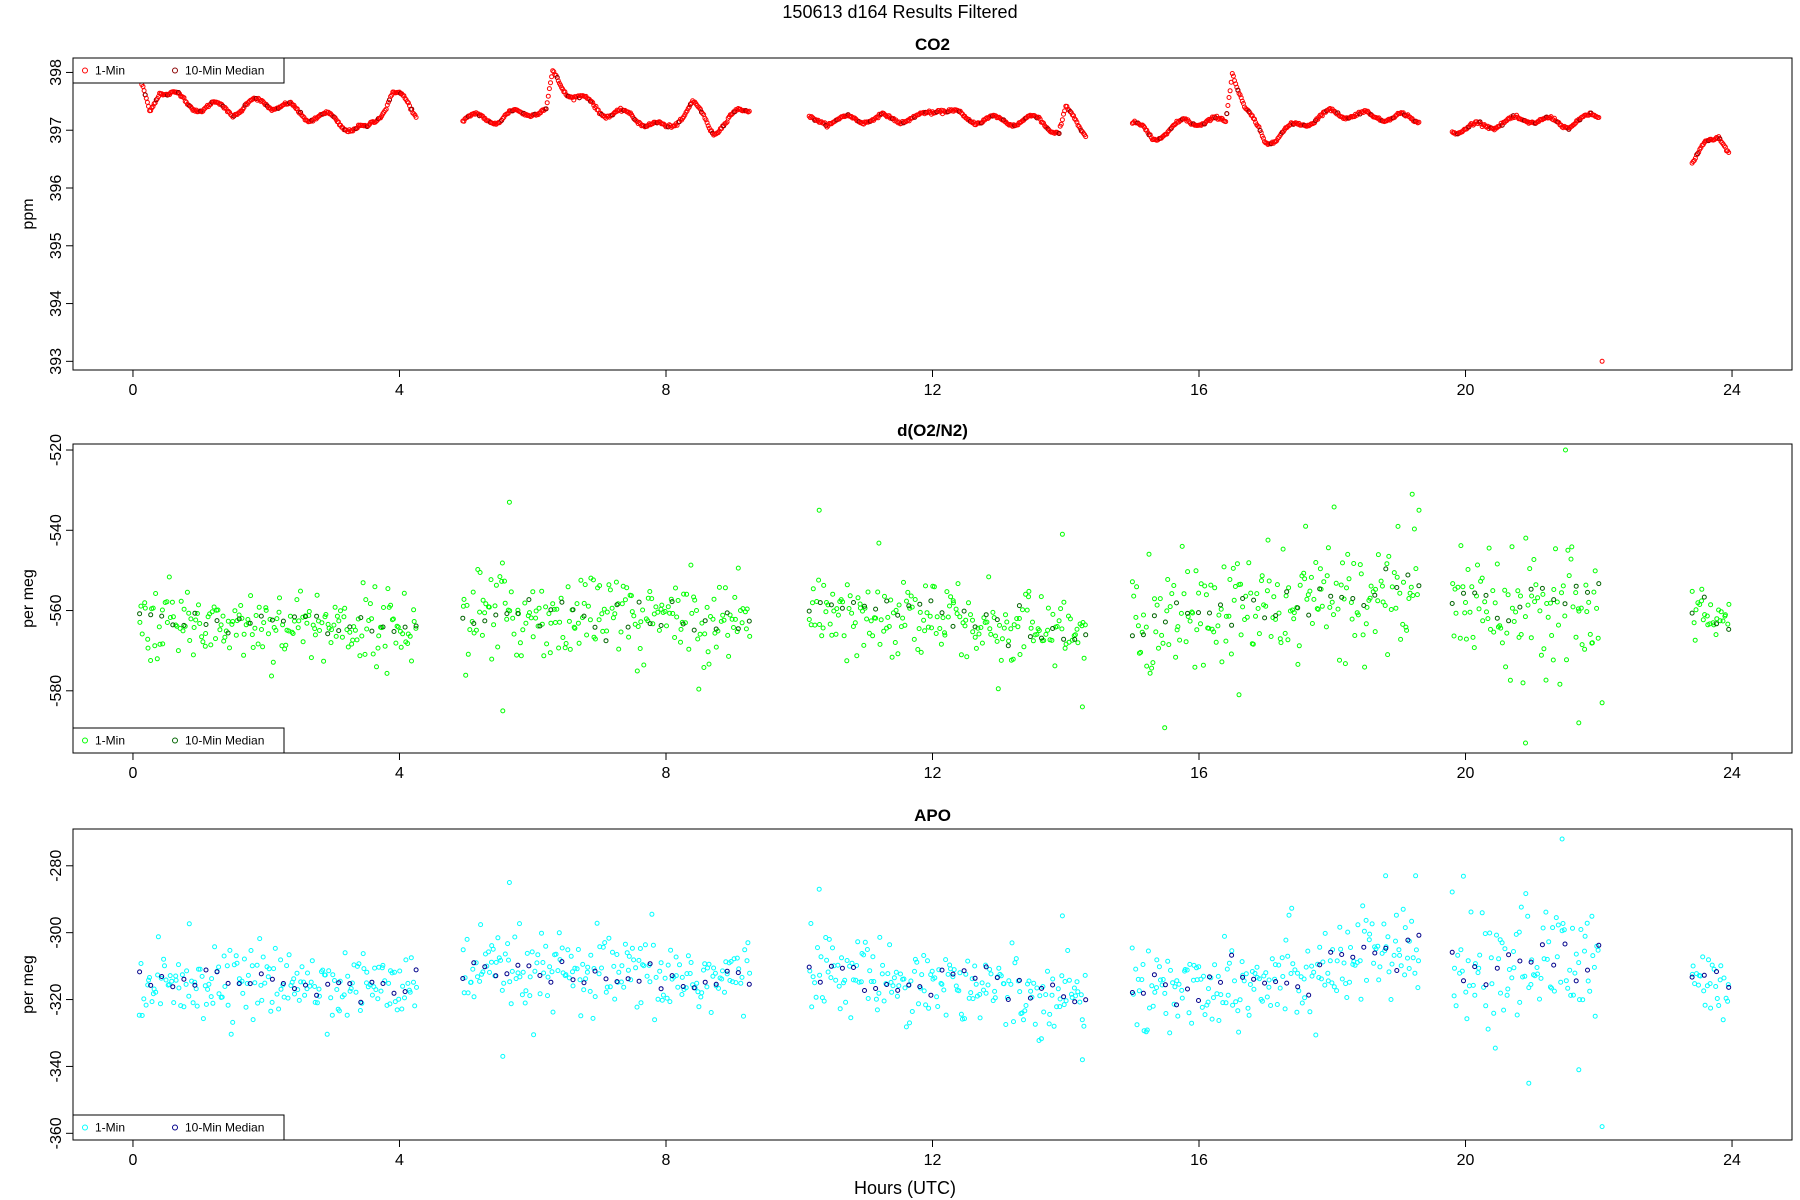 The image size is (1800, 1200). I want to click on o2n2-outlier-point, so click(1525, 743).